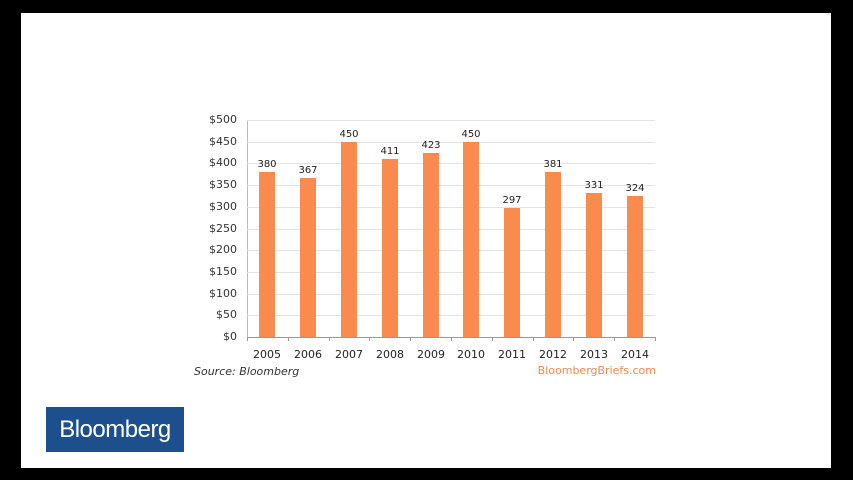 The image size is (853, 480). Describe the element at coordinates (431, 145) in the screenshot. I see `bar-value-label: 423` at that location.